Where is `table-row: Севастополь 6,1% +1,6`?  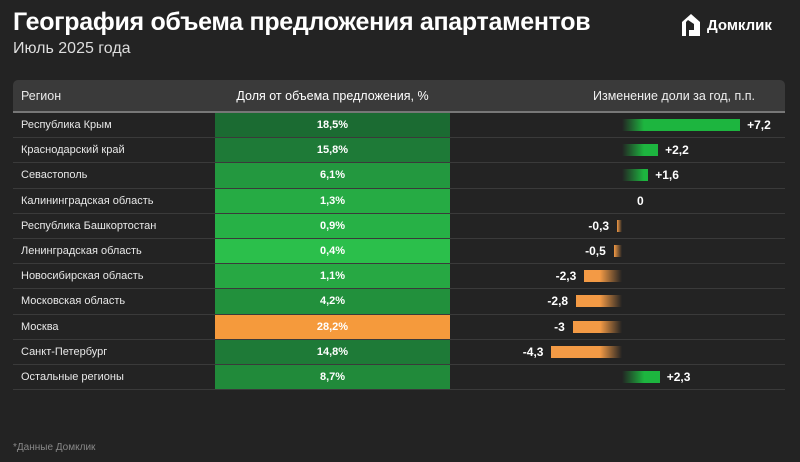
table-row: Севастополь 6,1% +1,6 is located at coordinates (399, 176).